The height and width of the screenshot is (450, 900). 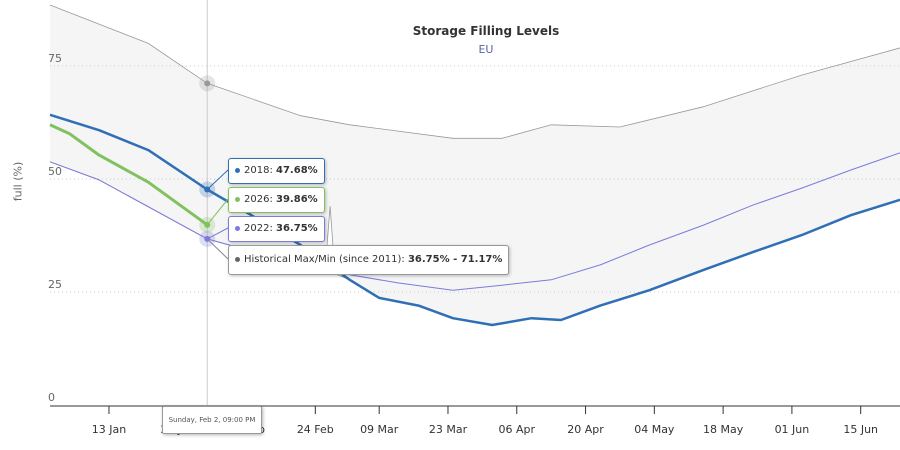 What do you see at coordinates (55, 171) in the screenshot?
I see `y-tick-label: 50` at bounding box center [55, 171].